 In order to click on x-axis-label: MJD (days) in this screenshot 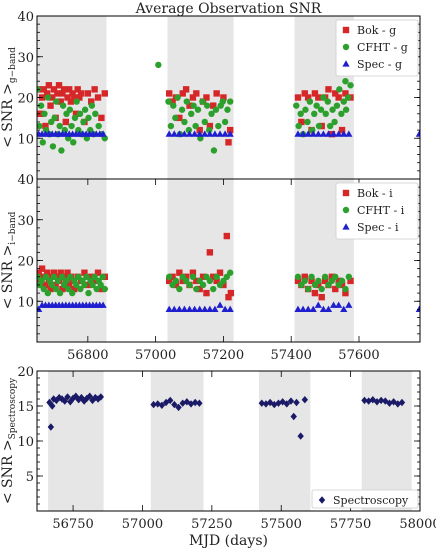, I will do `click(228, 541)`.